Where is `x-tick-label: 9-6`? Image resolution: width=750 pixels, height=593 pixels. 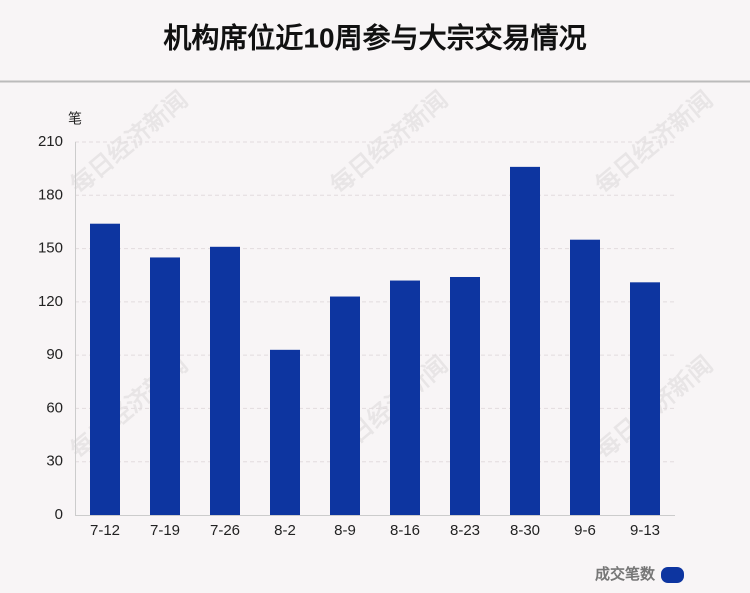
x-tick-label: 9-6 is located at coordinates (585, 530).